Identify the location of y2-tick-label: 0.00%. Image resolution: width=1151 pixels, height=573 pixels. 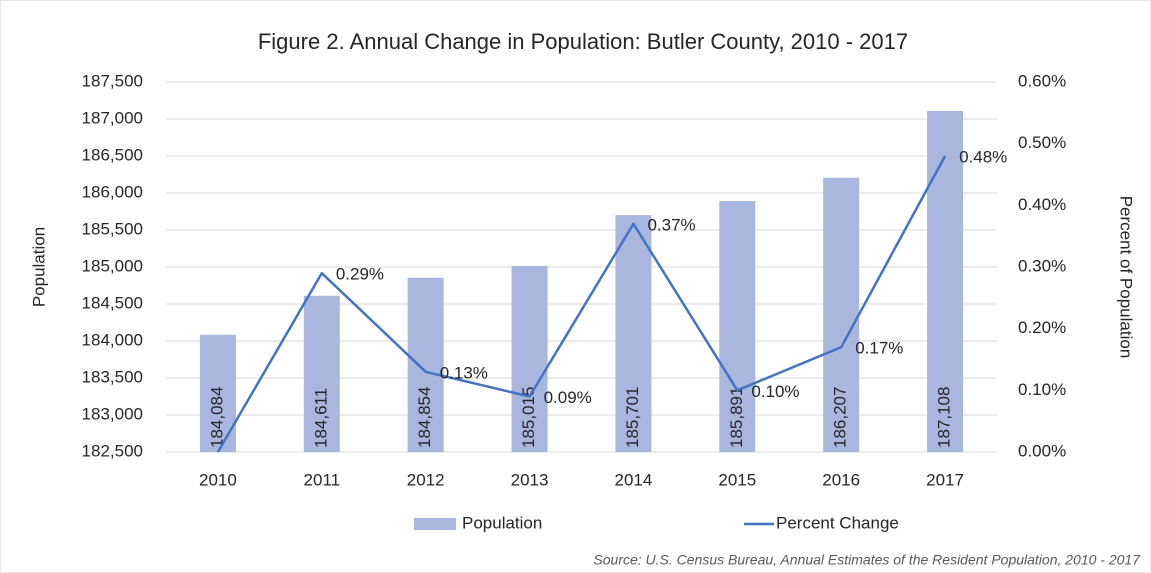
(1042, 450).